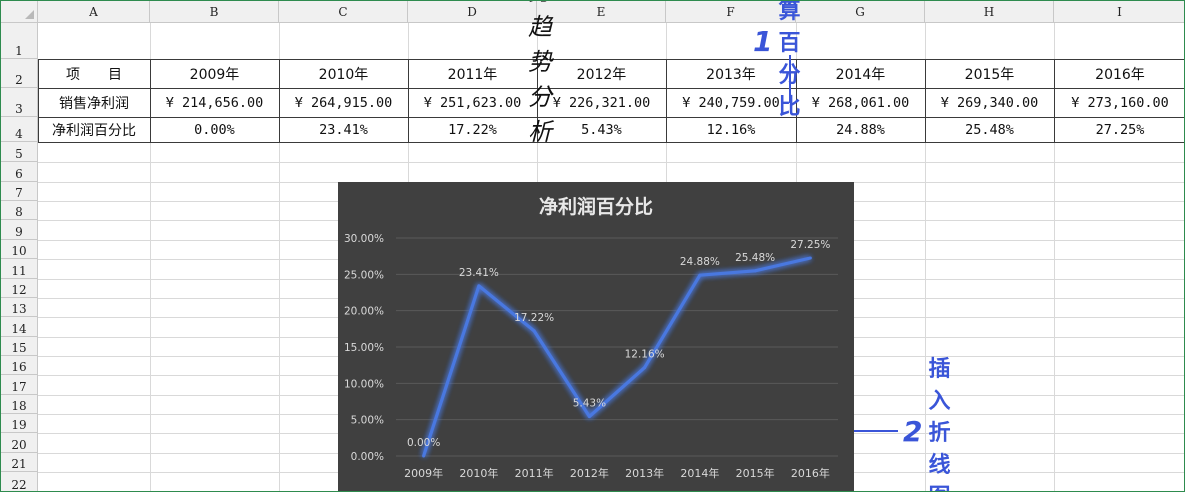  Describe the element at coordinates (860, 129) in the screenshot. I see `cell-g4: 24.88%` at that location.